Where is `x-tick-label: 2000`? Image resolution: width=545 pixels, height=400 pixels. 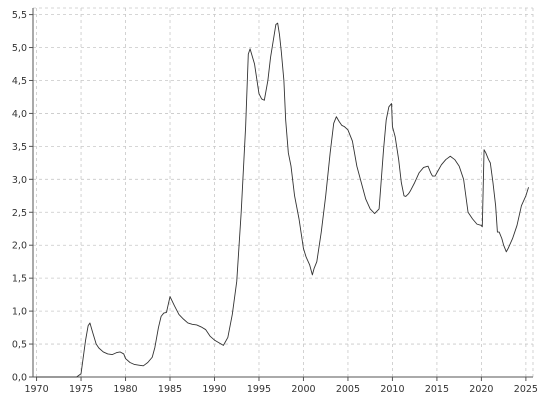
x-tick-label: 2000 is located at coordinates (303, 389).